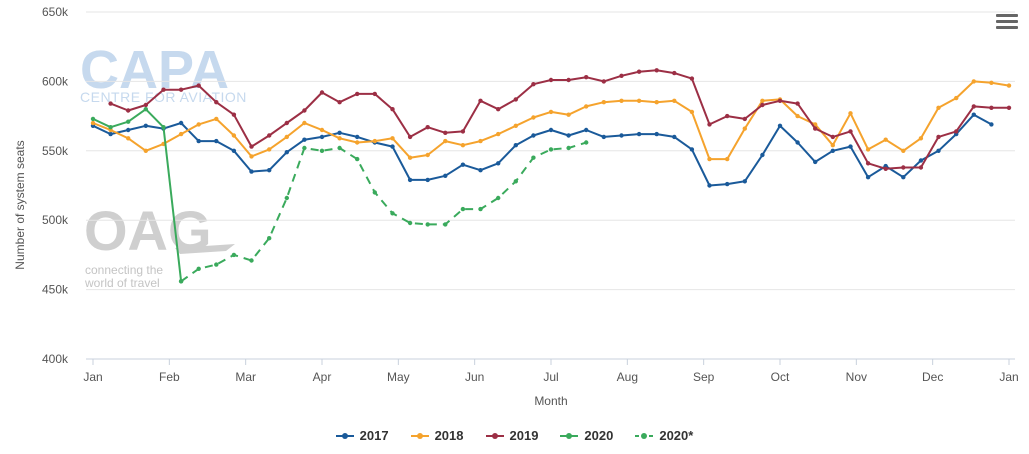  What do you see at coordinates (362, 435) in the screenshot?
I see `legend-item: 2017` at bounding box center [362, 435].